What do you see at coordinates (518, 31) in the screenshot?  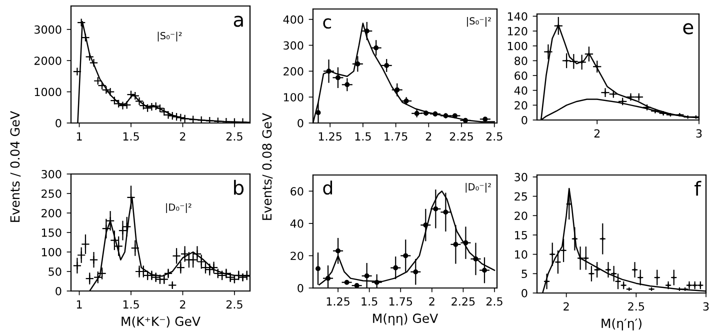 I see `y-tick-label: 120` at bounding box center [518, 31].